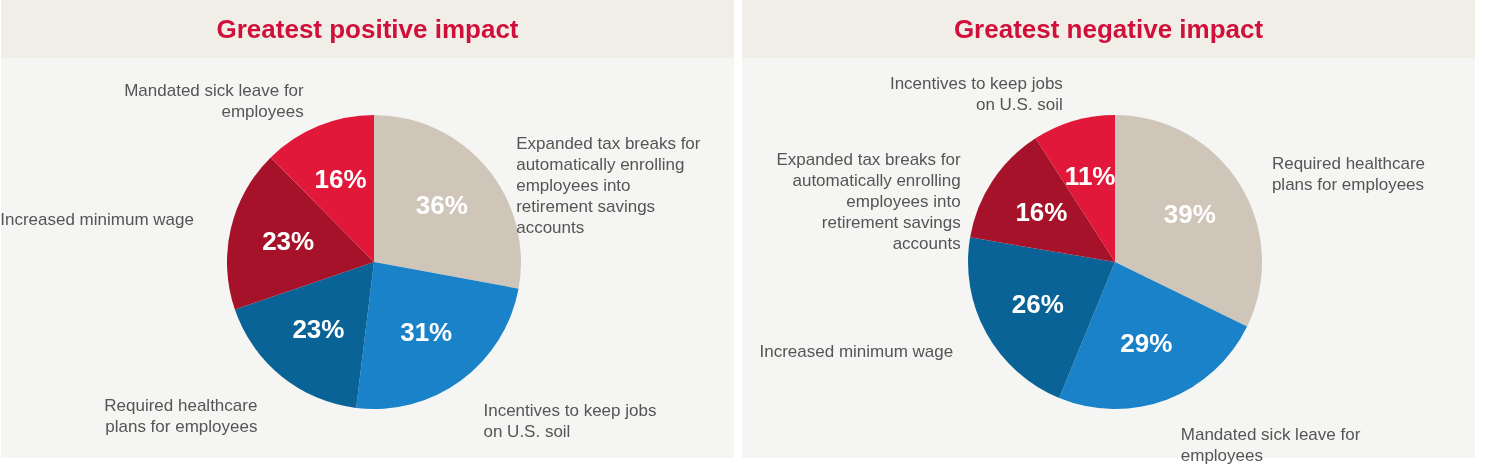 This screenshot has width=1502, height=466. What do you see at coordinates (1090, 176) in the screenshot?
I see `data-label: 11%` at bounding box center [1090, 176].